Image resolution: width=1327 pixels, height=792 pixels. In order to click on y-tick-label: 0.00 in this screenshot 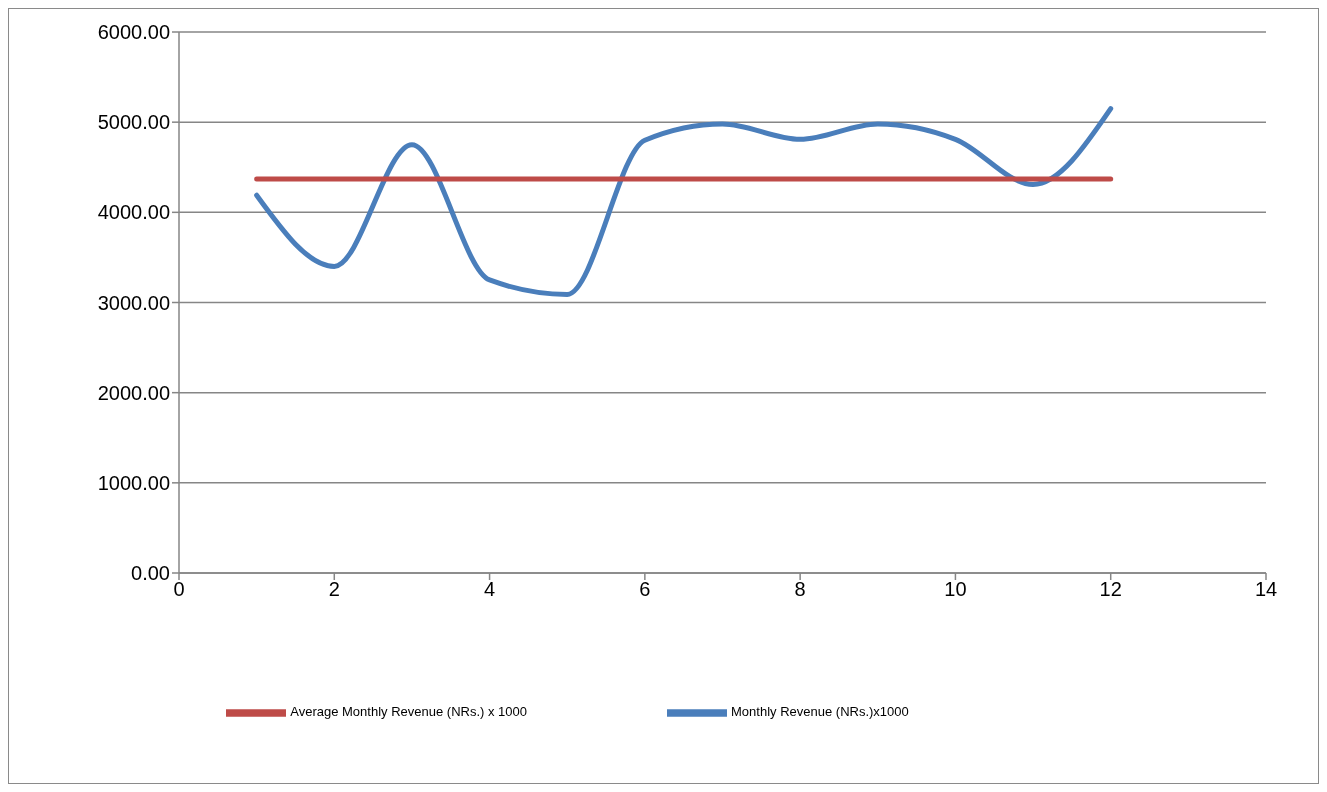, I will do `click(150, 573)`.